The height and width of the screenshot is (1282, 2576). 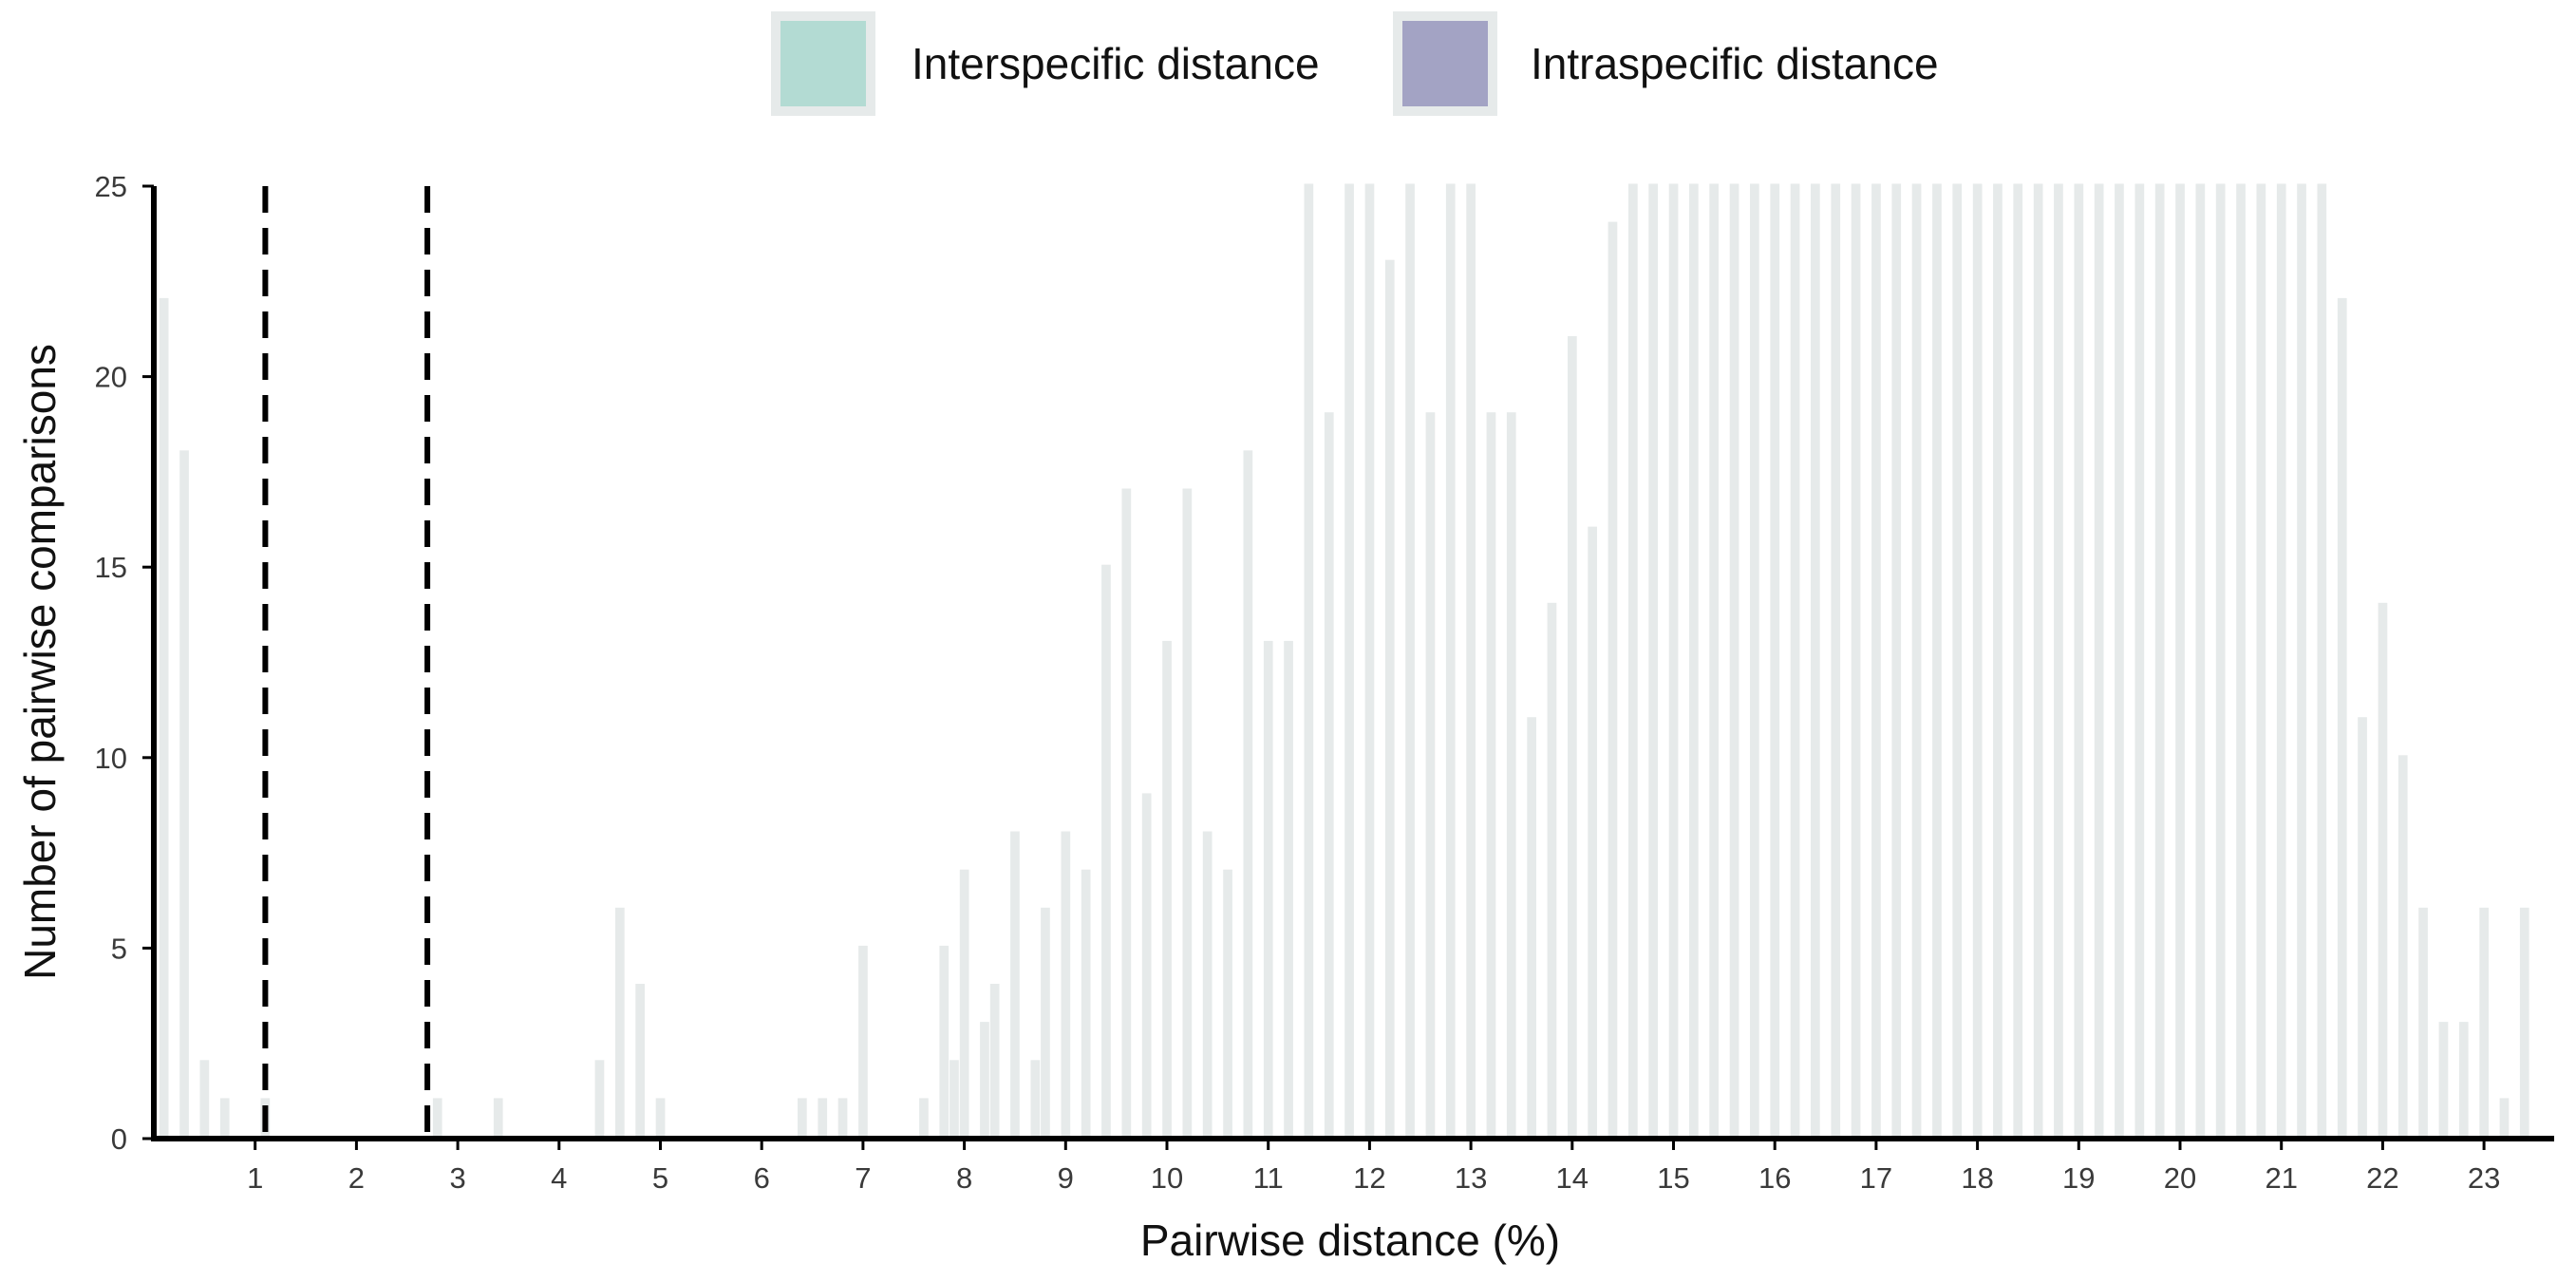 I want to click on y-tick-label-2: 10, so click(x=111, y=758).